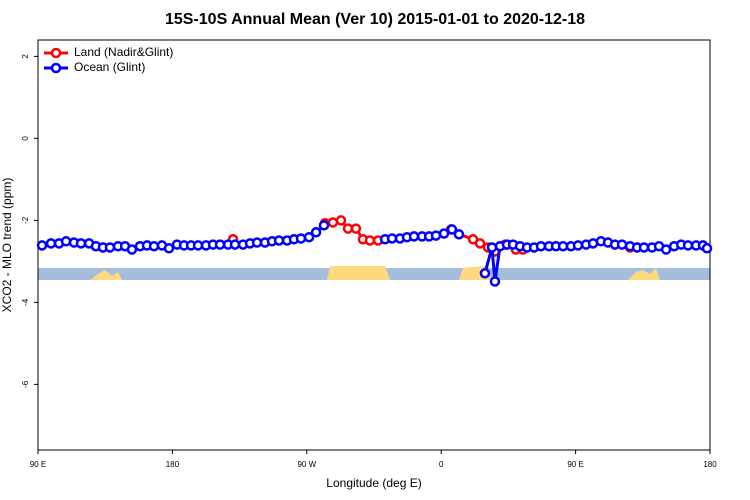 This screenshot has width=750, height=500. Describe the element at coordinates (25, 384) in the screenshot. I see `y-tick-label: -6` at that location.